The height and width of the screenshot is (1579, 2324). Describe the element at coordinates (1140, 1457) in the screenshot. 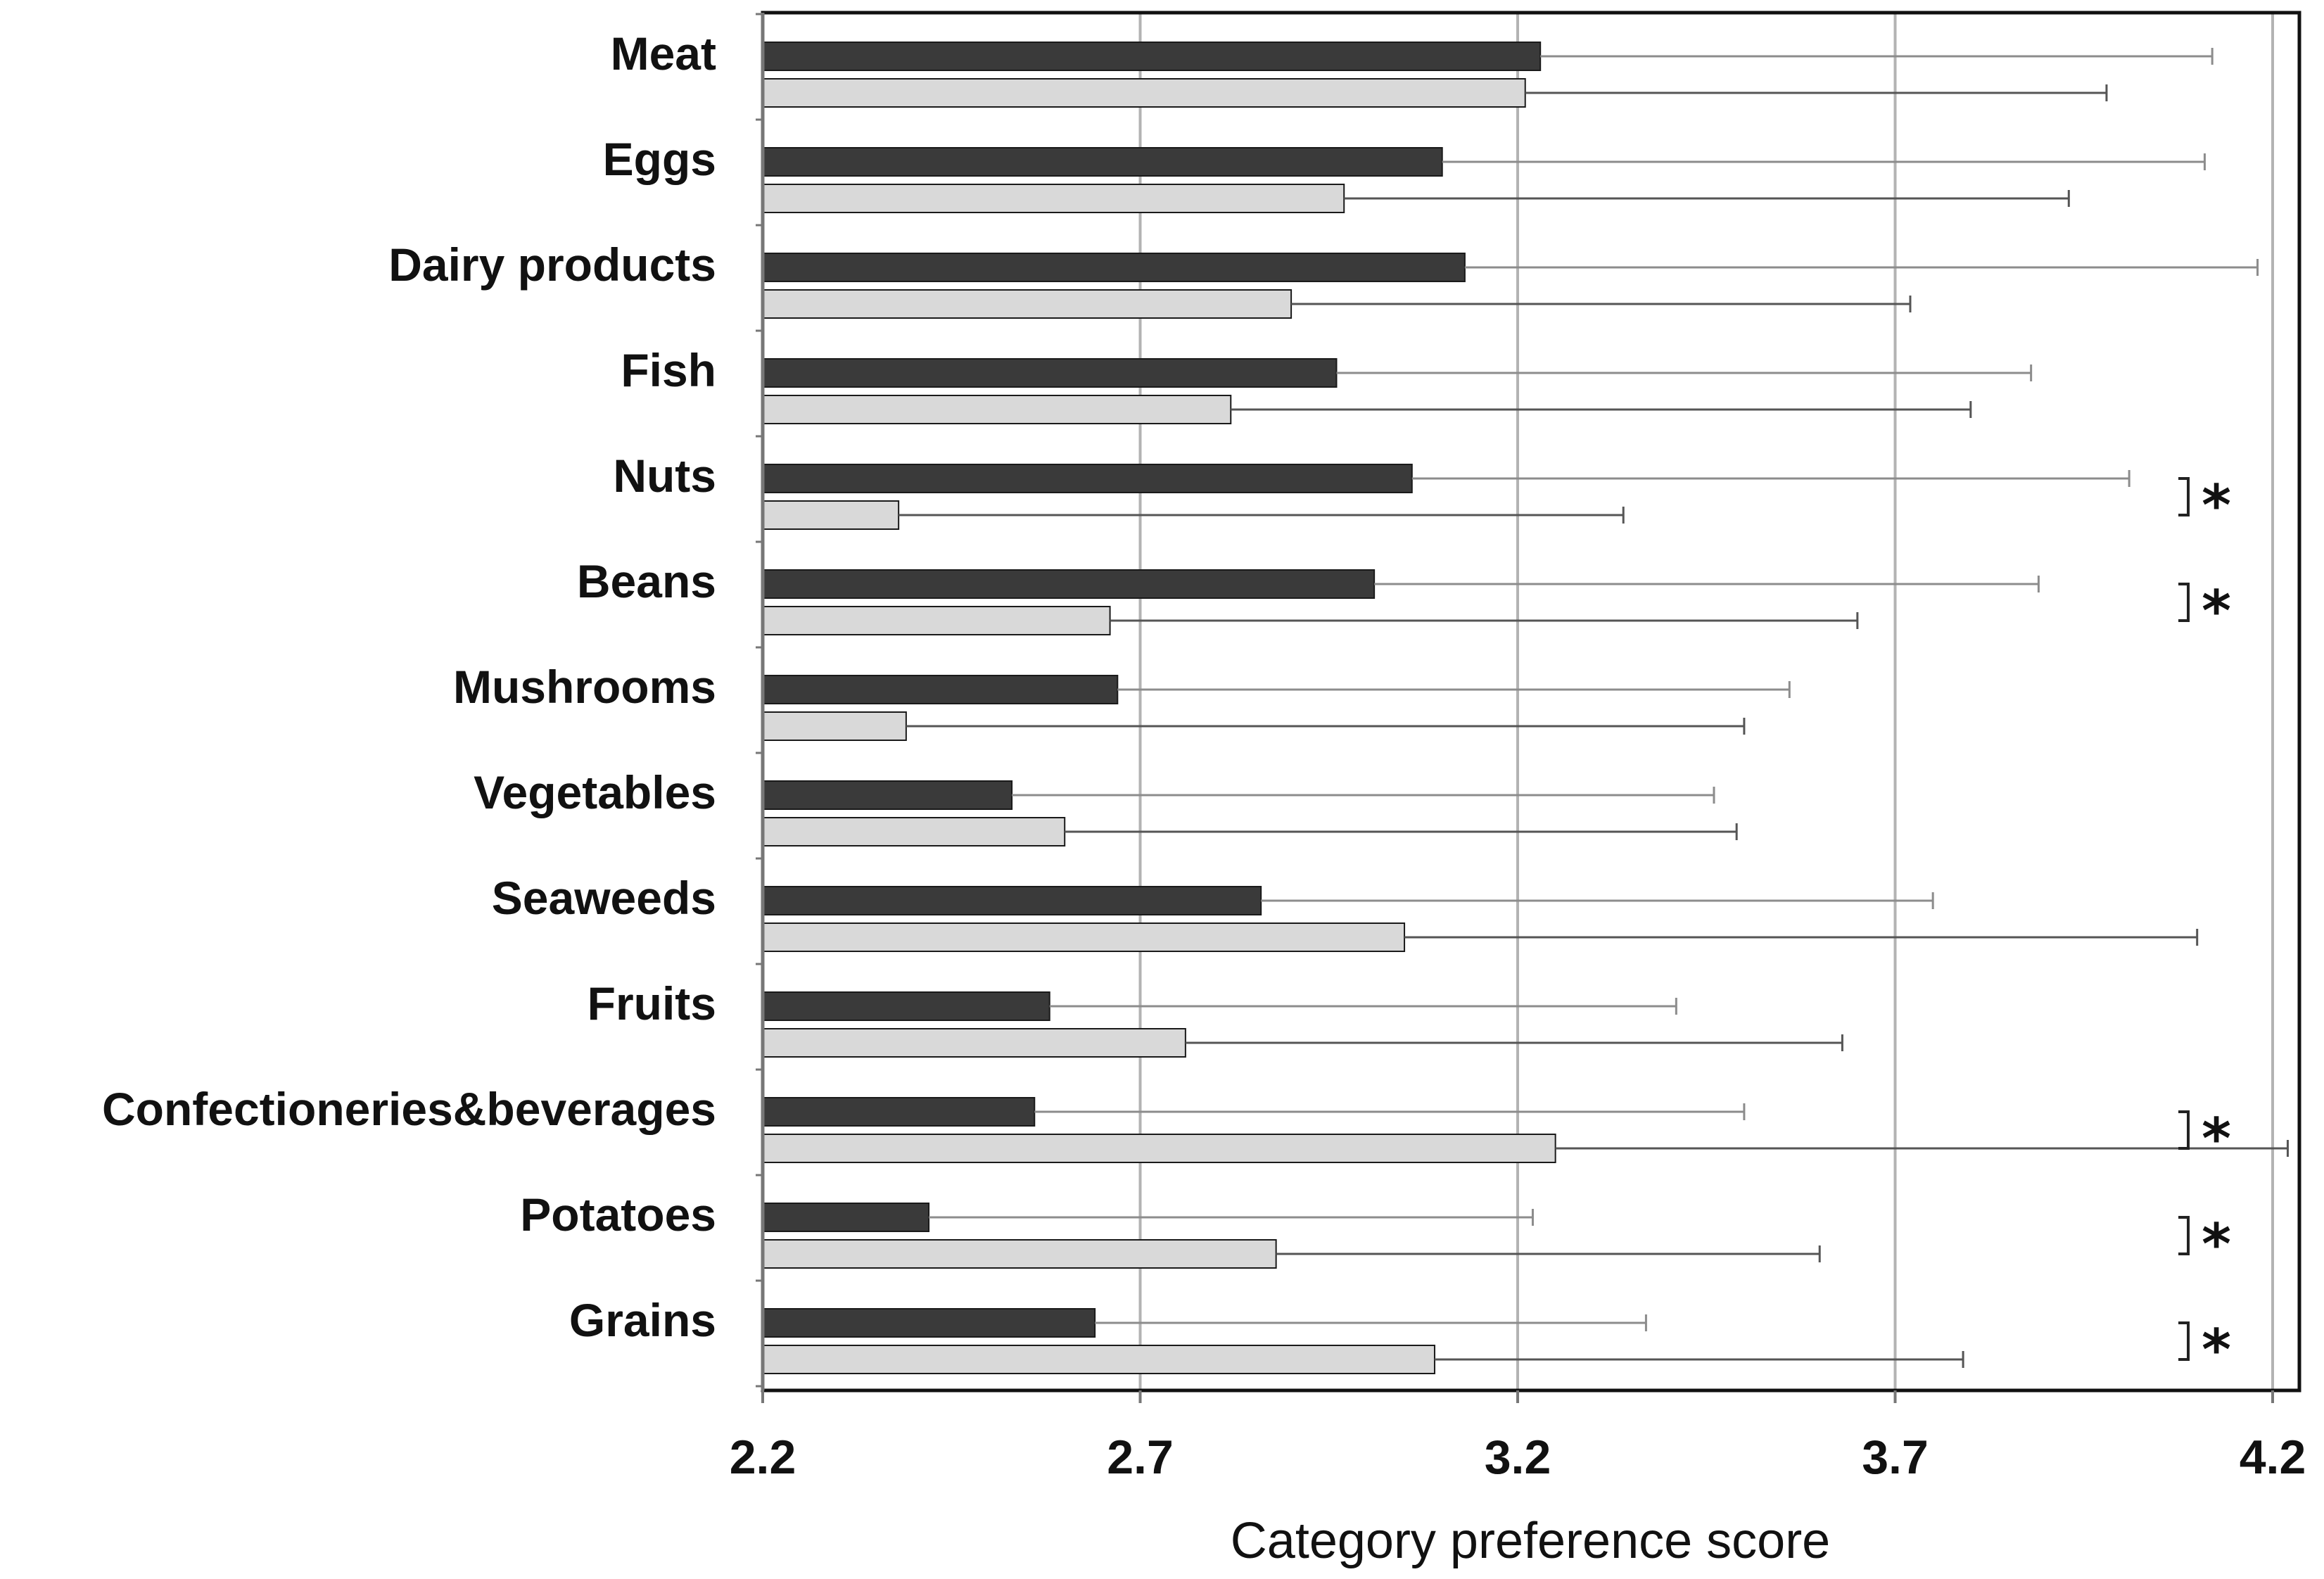

I see `x-tick-label: 2.7` at that location.